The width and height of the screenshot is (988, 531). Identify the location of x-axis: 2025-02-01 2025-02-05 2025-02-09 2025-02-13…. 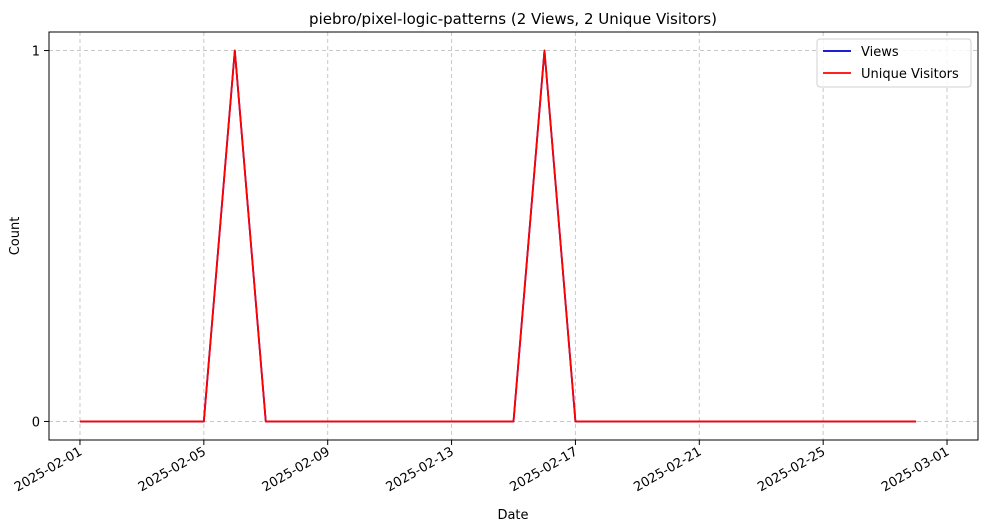
(482, 467).